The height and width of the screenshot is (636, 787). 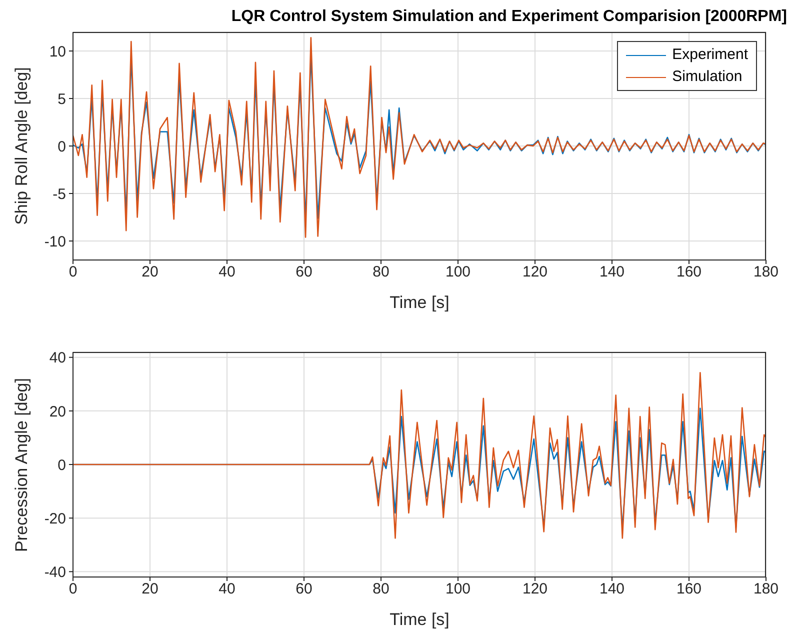 I want to click on y-tick-label: -10, so click(x=55, y=241).